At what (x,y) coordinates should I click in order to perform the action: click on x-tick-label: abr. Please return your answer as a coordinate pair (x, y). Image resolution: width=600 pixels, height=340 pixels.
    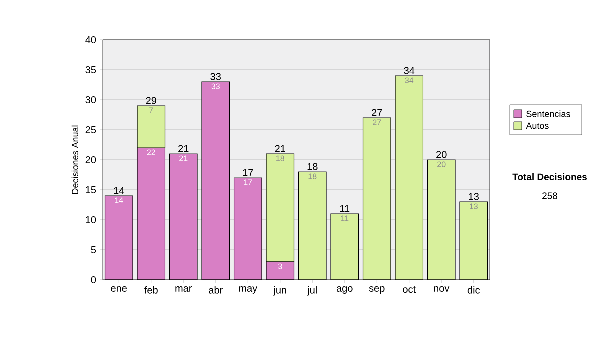
    Looking at the image, I should click on (216, 290).